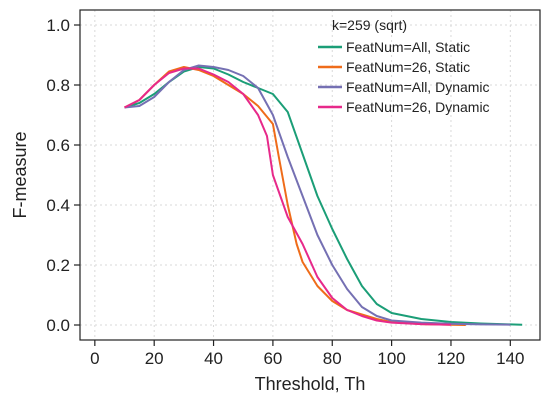 The image size is (550, 404). I want to click on legend-item-featnum-26-static: FeatNum=26, Static, so click(394, 67).